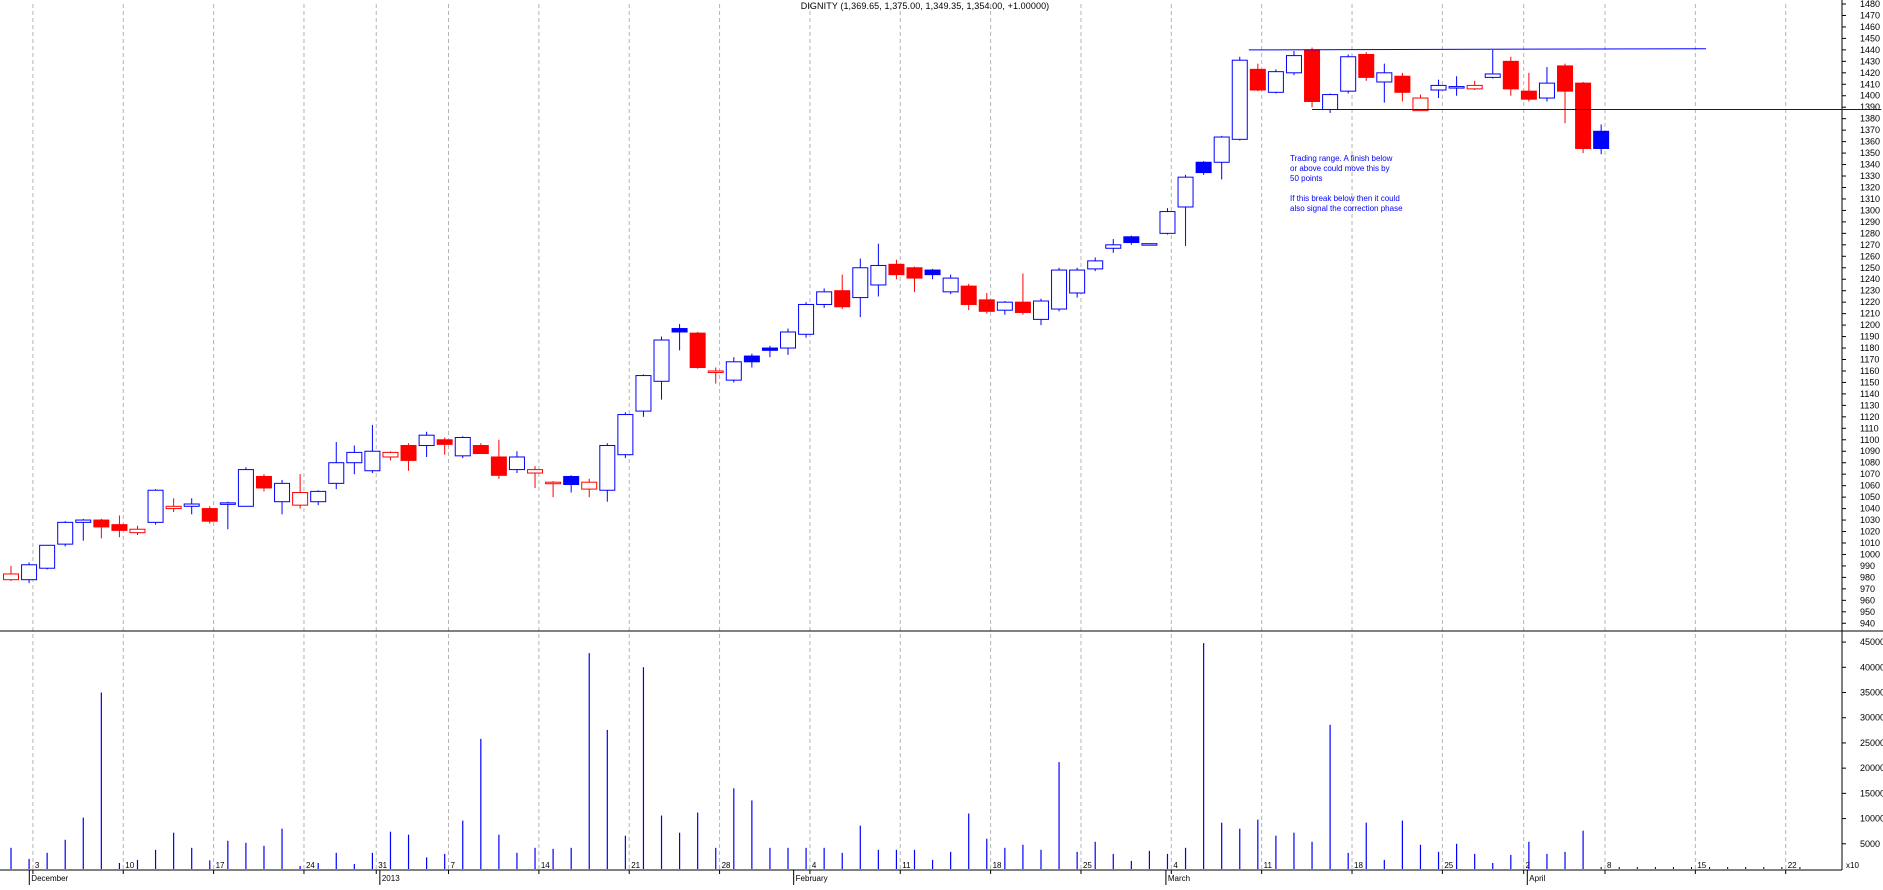 Image resolution: width=1883 pixels, height=890 pixels. Describe the element at coordinates (1869, 405) in the screenshot. I see `y-tick-label: 1130` at that location.